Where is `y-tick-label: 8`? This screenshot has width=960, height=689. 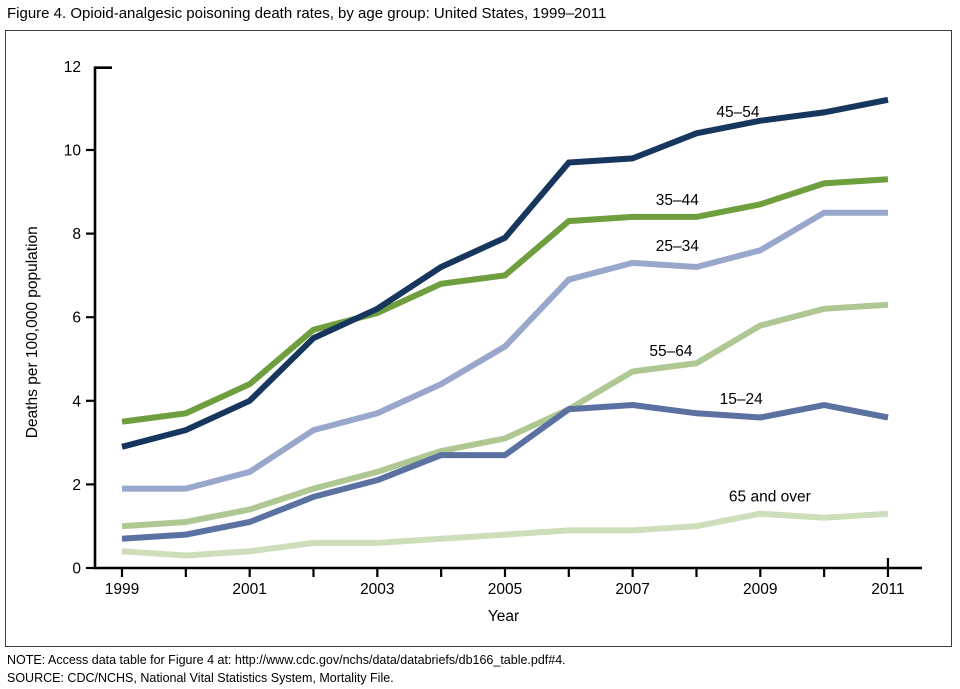 y-tick-label: 8 is located at coordinates (76, 234).